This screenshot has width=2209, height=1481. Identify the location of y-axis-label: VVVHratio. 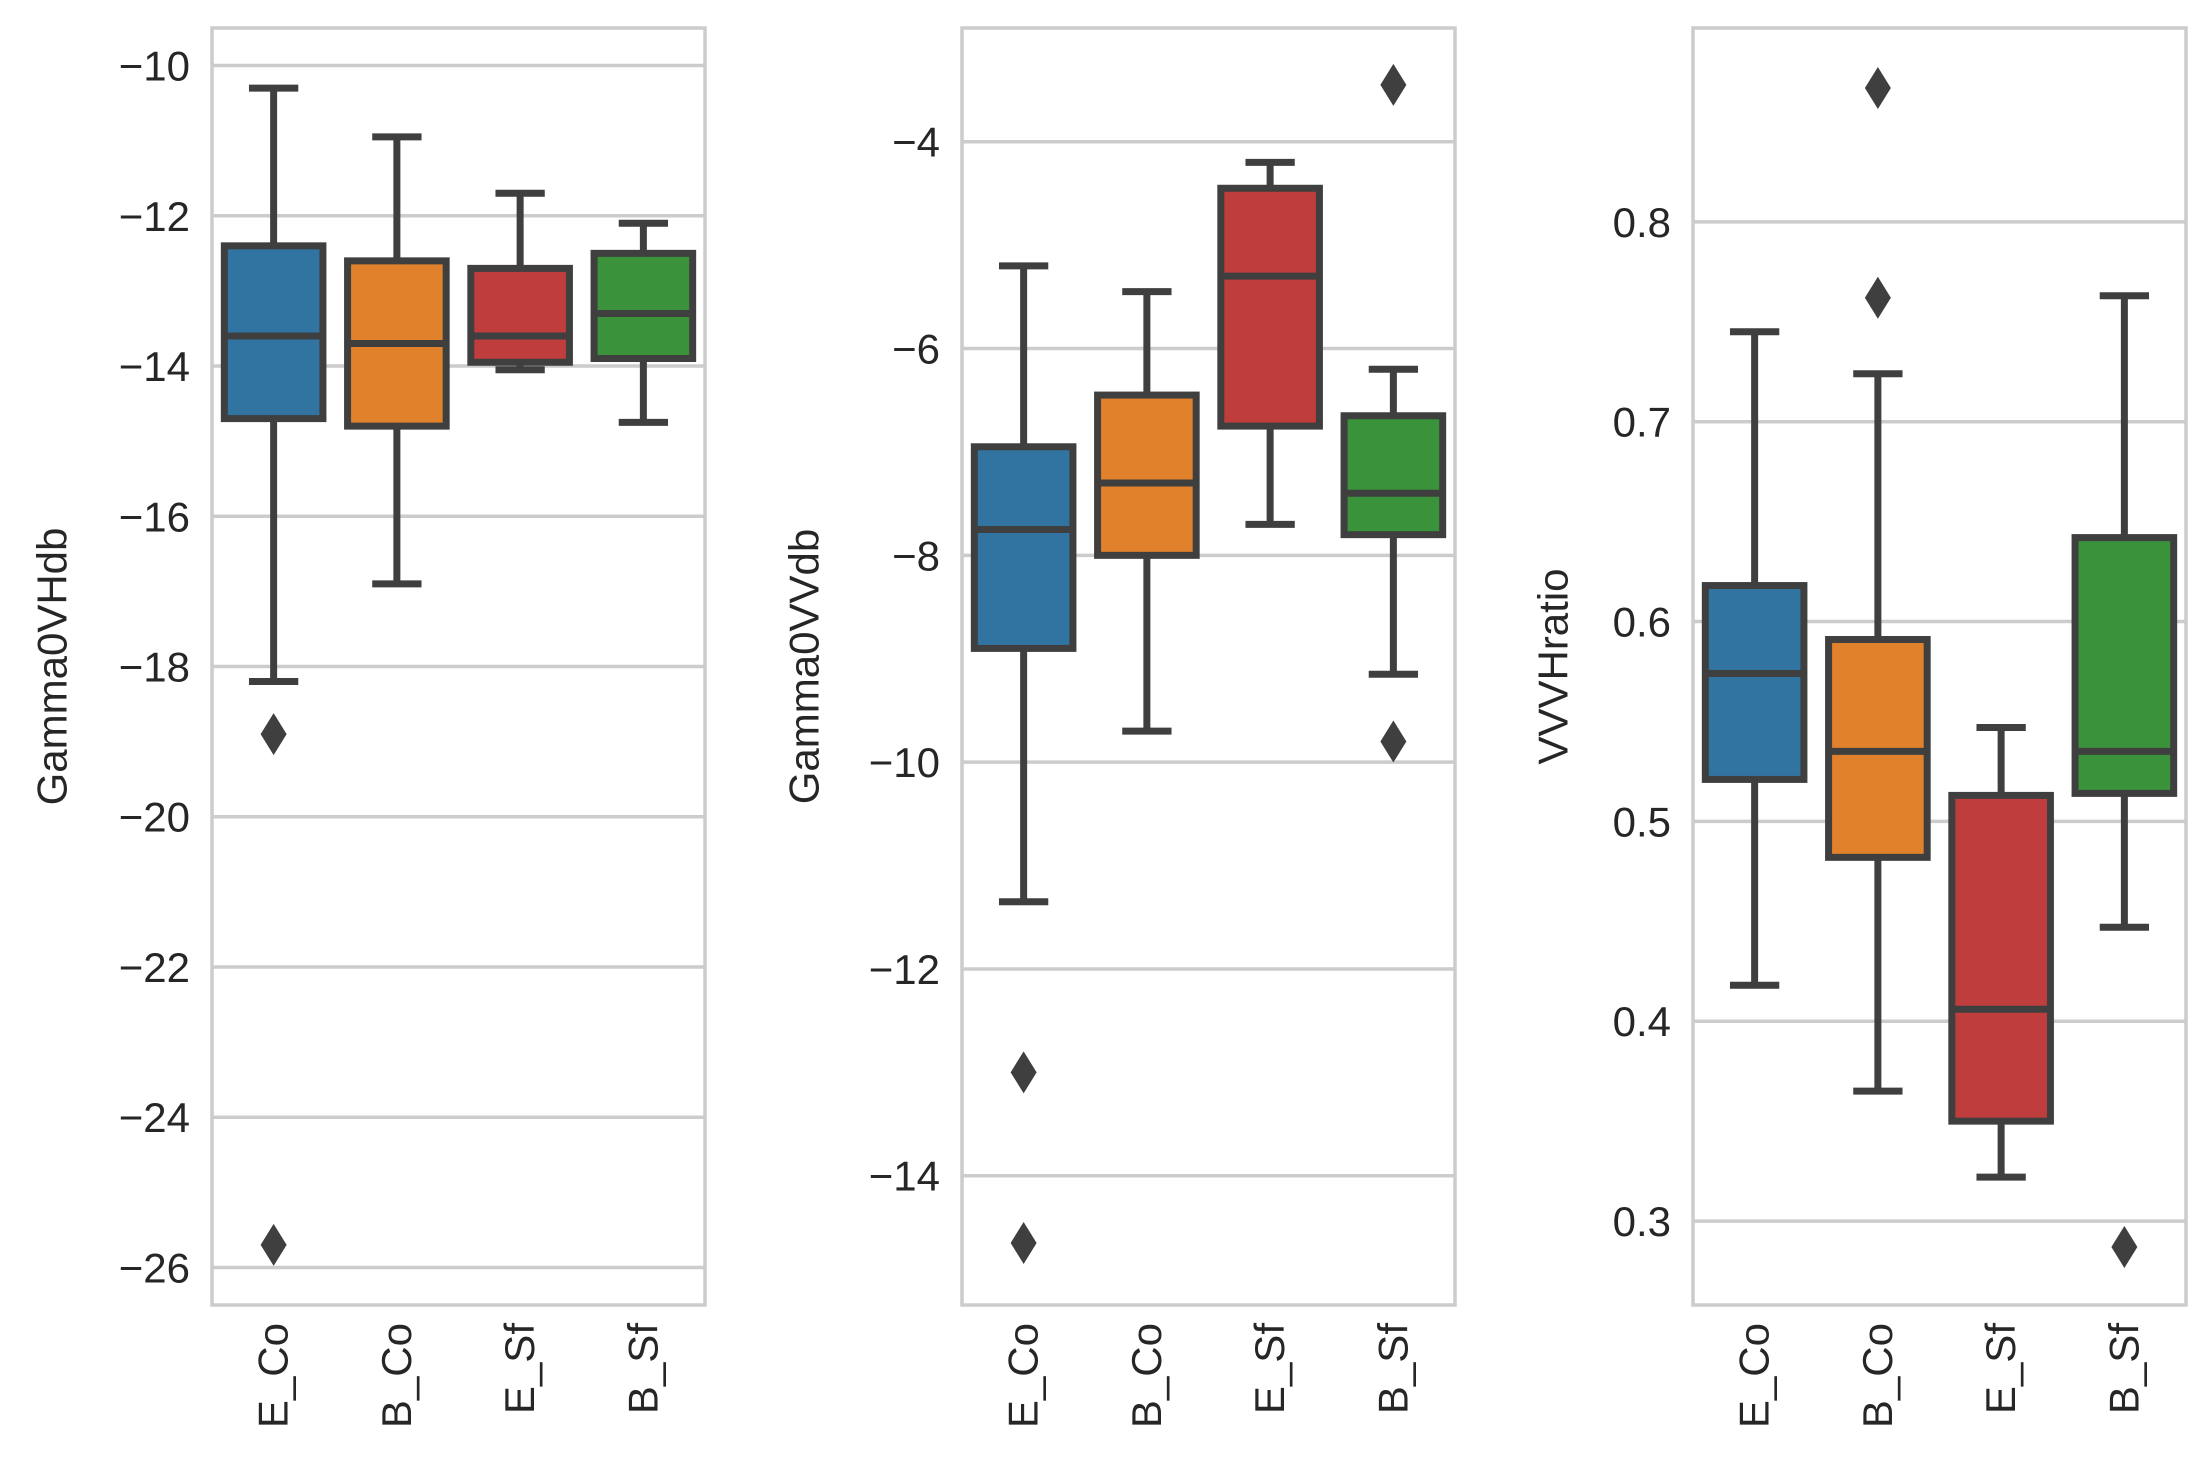
(1553, 666).